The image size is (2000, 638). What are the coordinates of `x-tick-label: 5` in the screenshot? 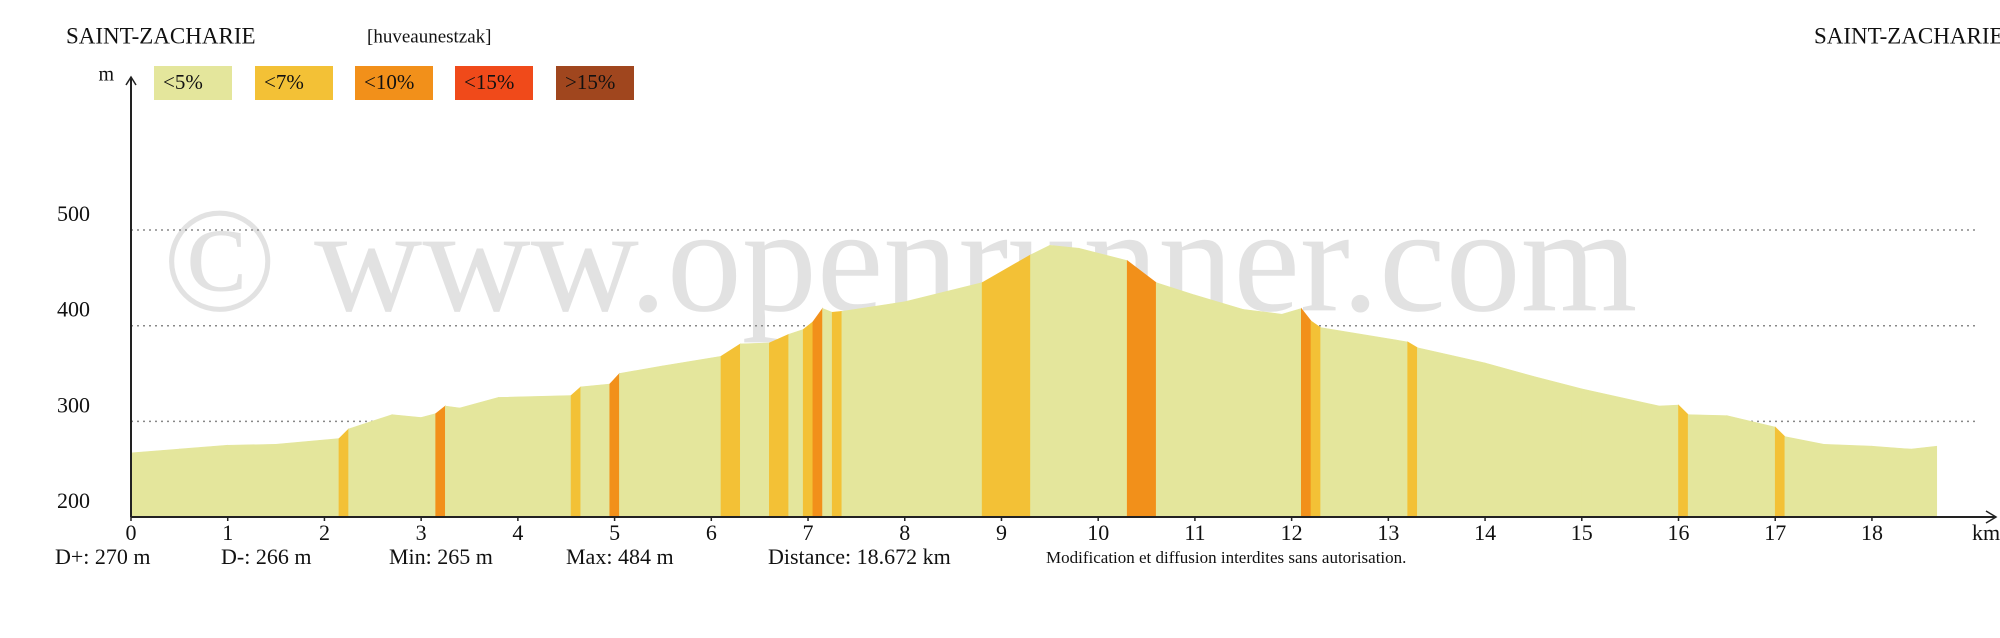 It's located at (614, 532).